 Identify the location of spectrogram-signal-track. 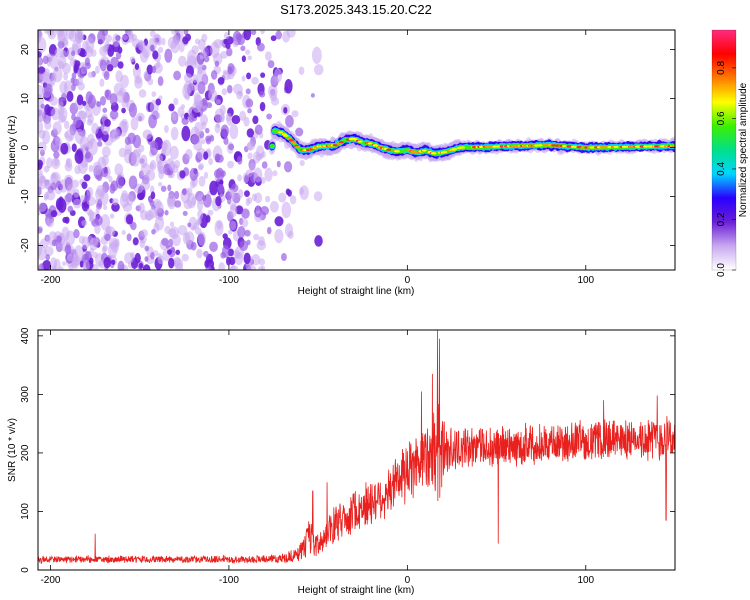
(471, 142).